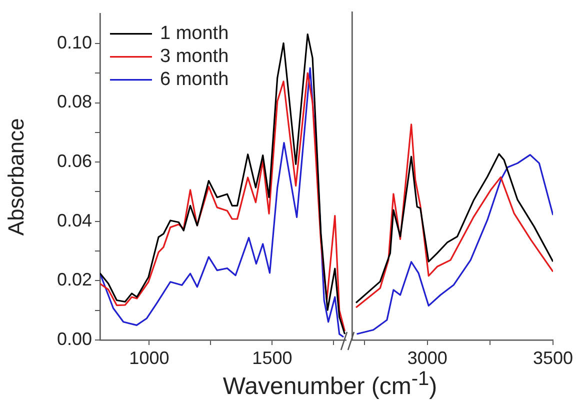 Image resolution: width=582 pixels, height=400 pixels. What do you see at coordinates (272, 358) in the screenshot?
I see `x-tick-label: 1500` at bounding box center [272, 358].